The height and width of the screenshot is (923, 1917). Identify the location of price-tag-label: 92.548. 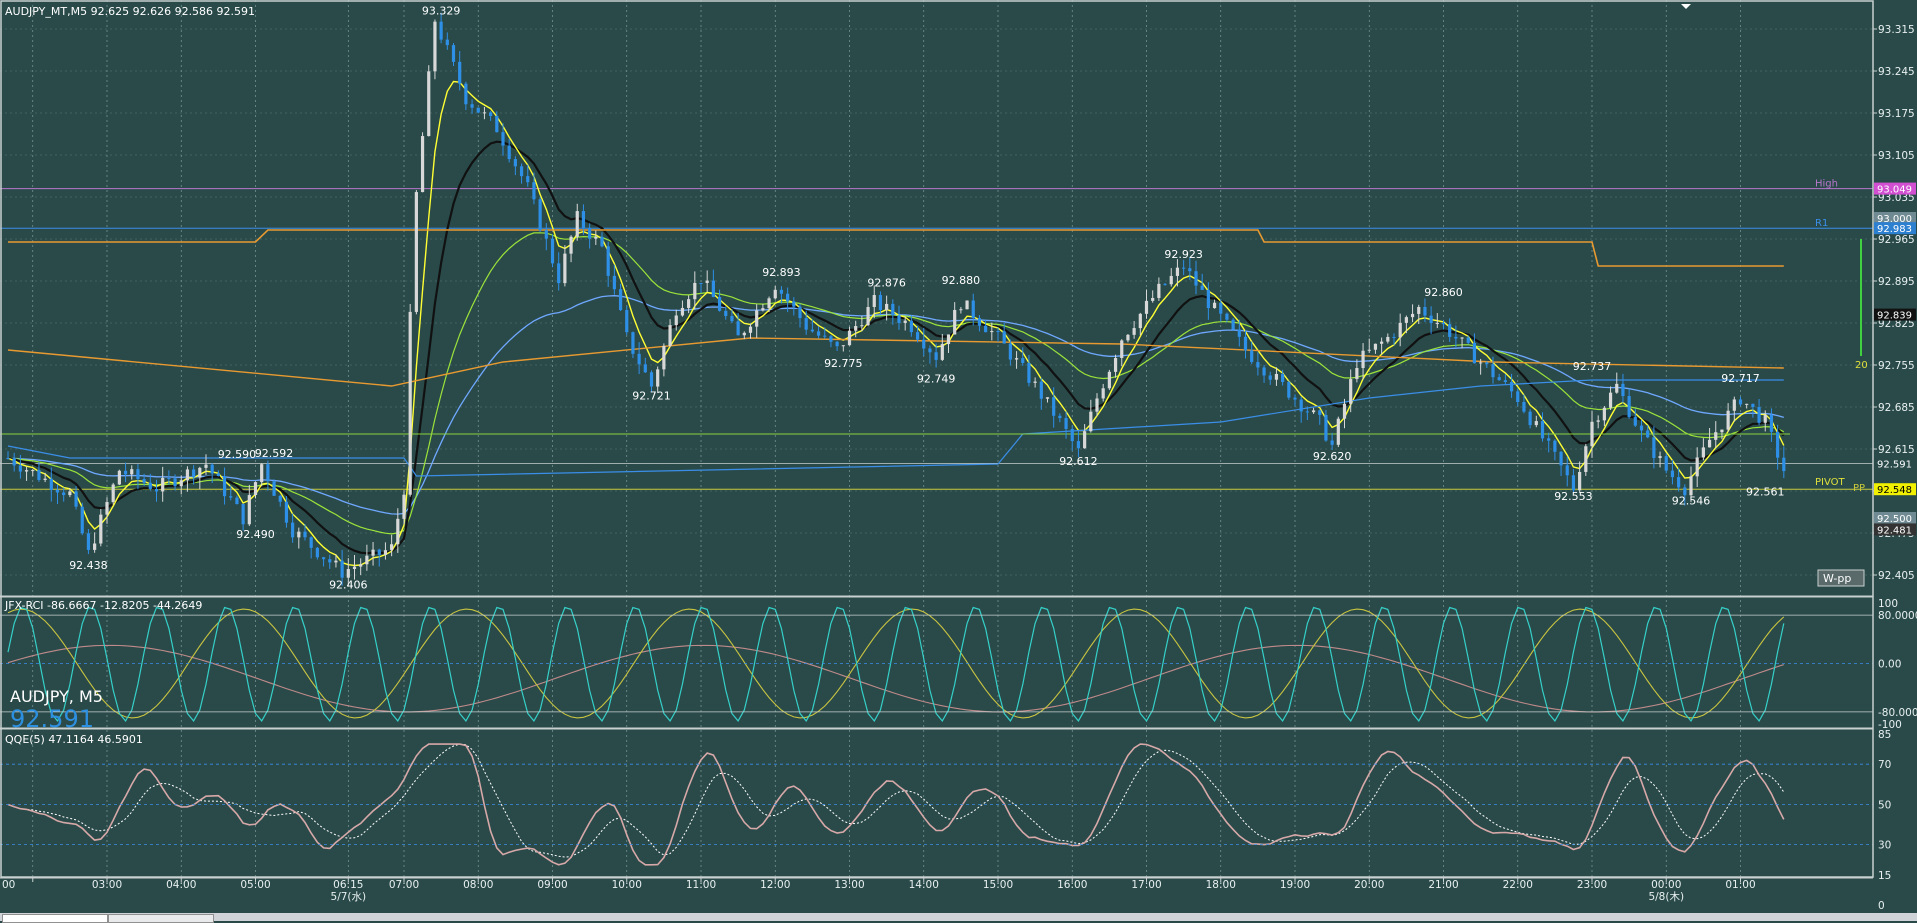
(1894, 490).